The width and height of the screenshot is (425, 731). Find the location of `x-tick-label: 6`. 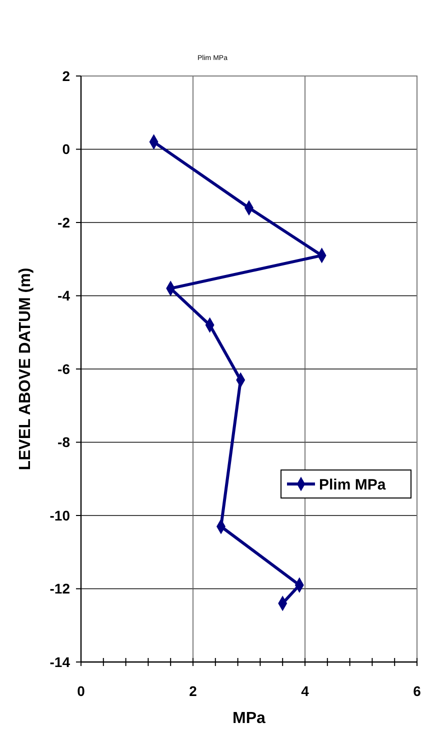

x-tick-label: 6 is located at coordinates (417, 691).